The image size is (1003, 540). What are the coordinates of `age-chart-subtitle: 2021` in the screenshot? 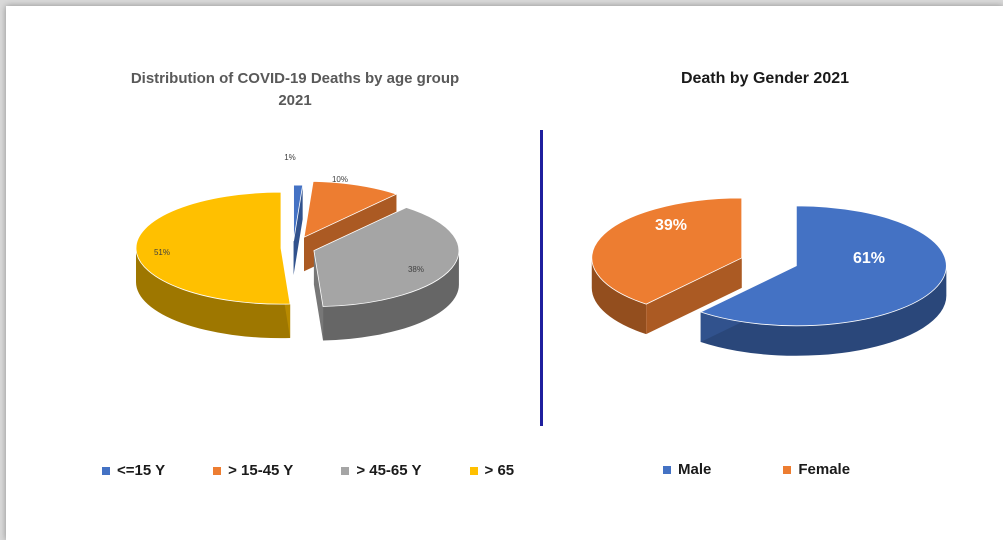 It's located at (295, 100).